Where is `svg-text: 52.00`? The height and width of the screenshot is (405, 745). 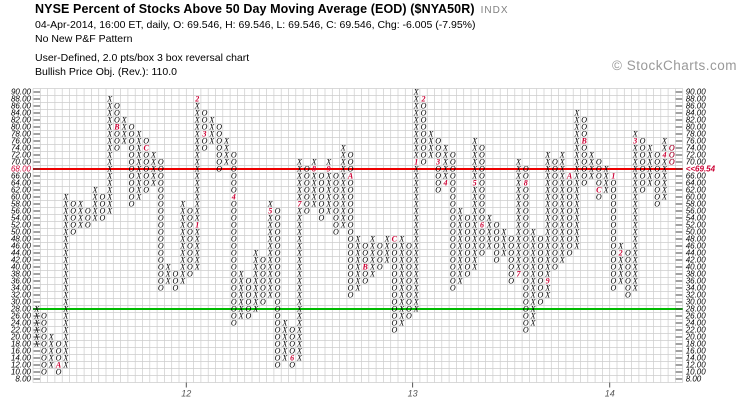 svg-text: 52.00 is located at coordinates (696, 225).